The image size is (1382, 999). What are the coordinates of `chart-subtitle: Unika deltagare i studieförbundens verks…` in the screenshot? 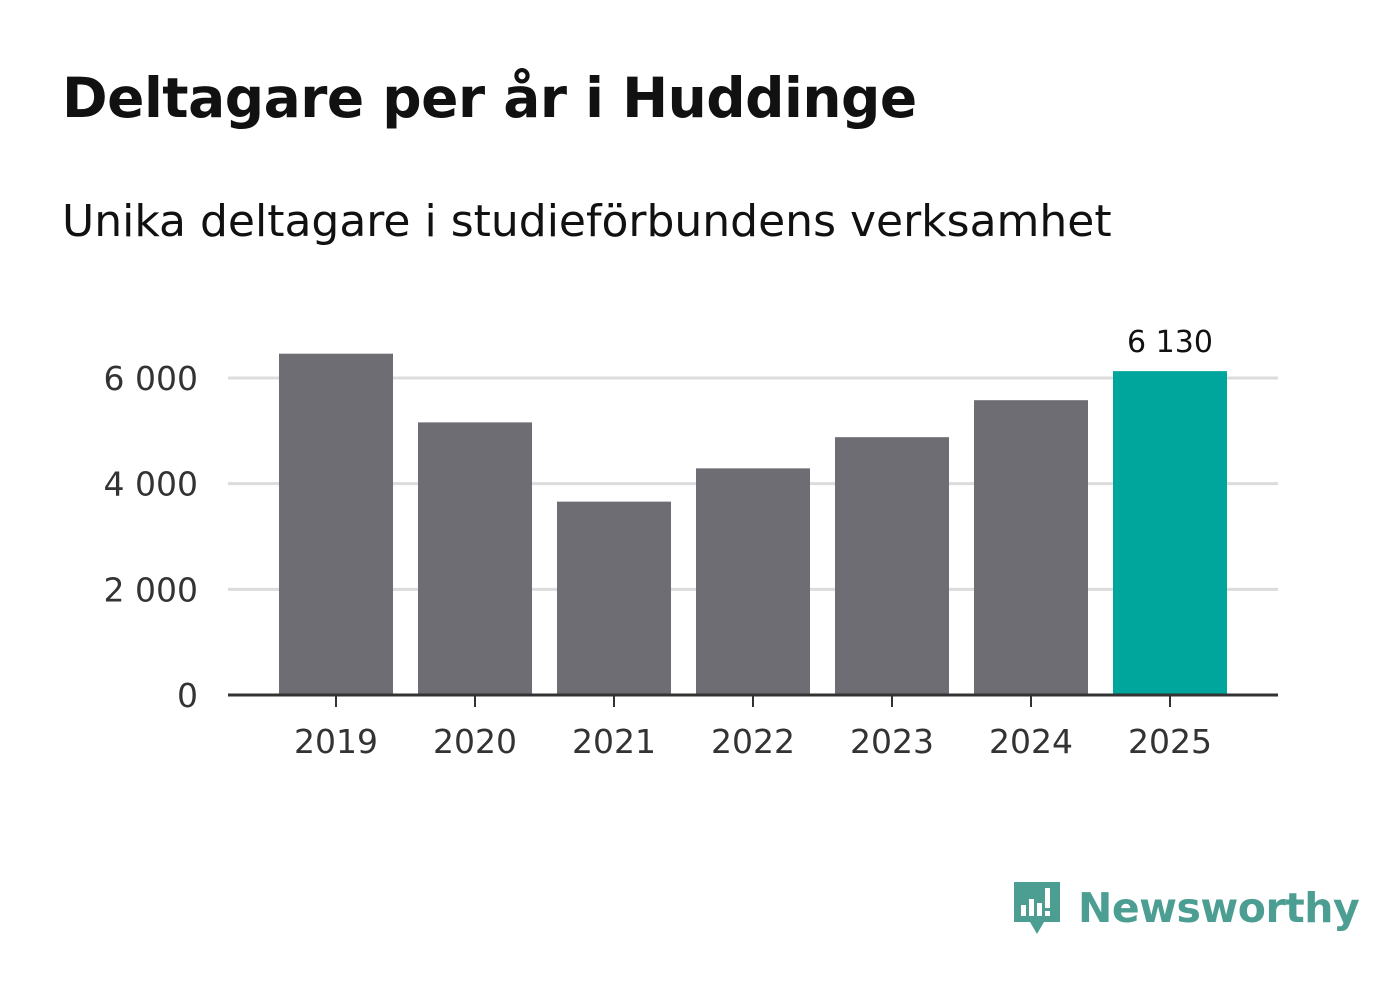 It's located at (587, 221).